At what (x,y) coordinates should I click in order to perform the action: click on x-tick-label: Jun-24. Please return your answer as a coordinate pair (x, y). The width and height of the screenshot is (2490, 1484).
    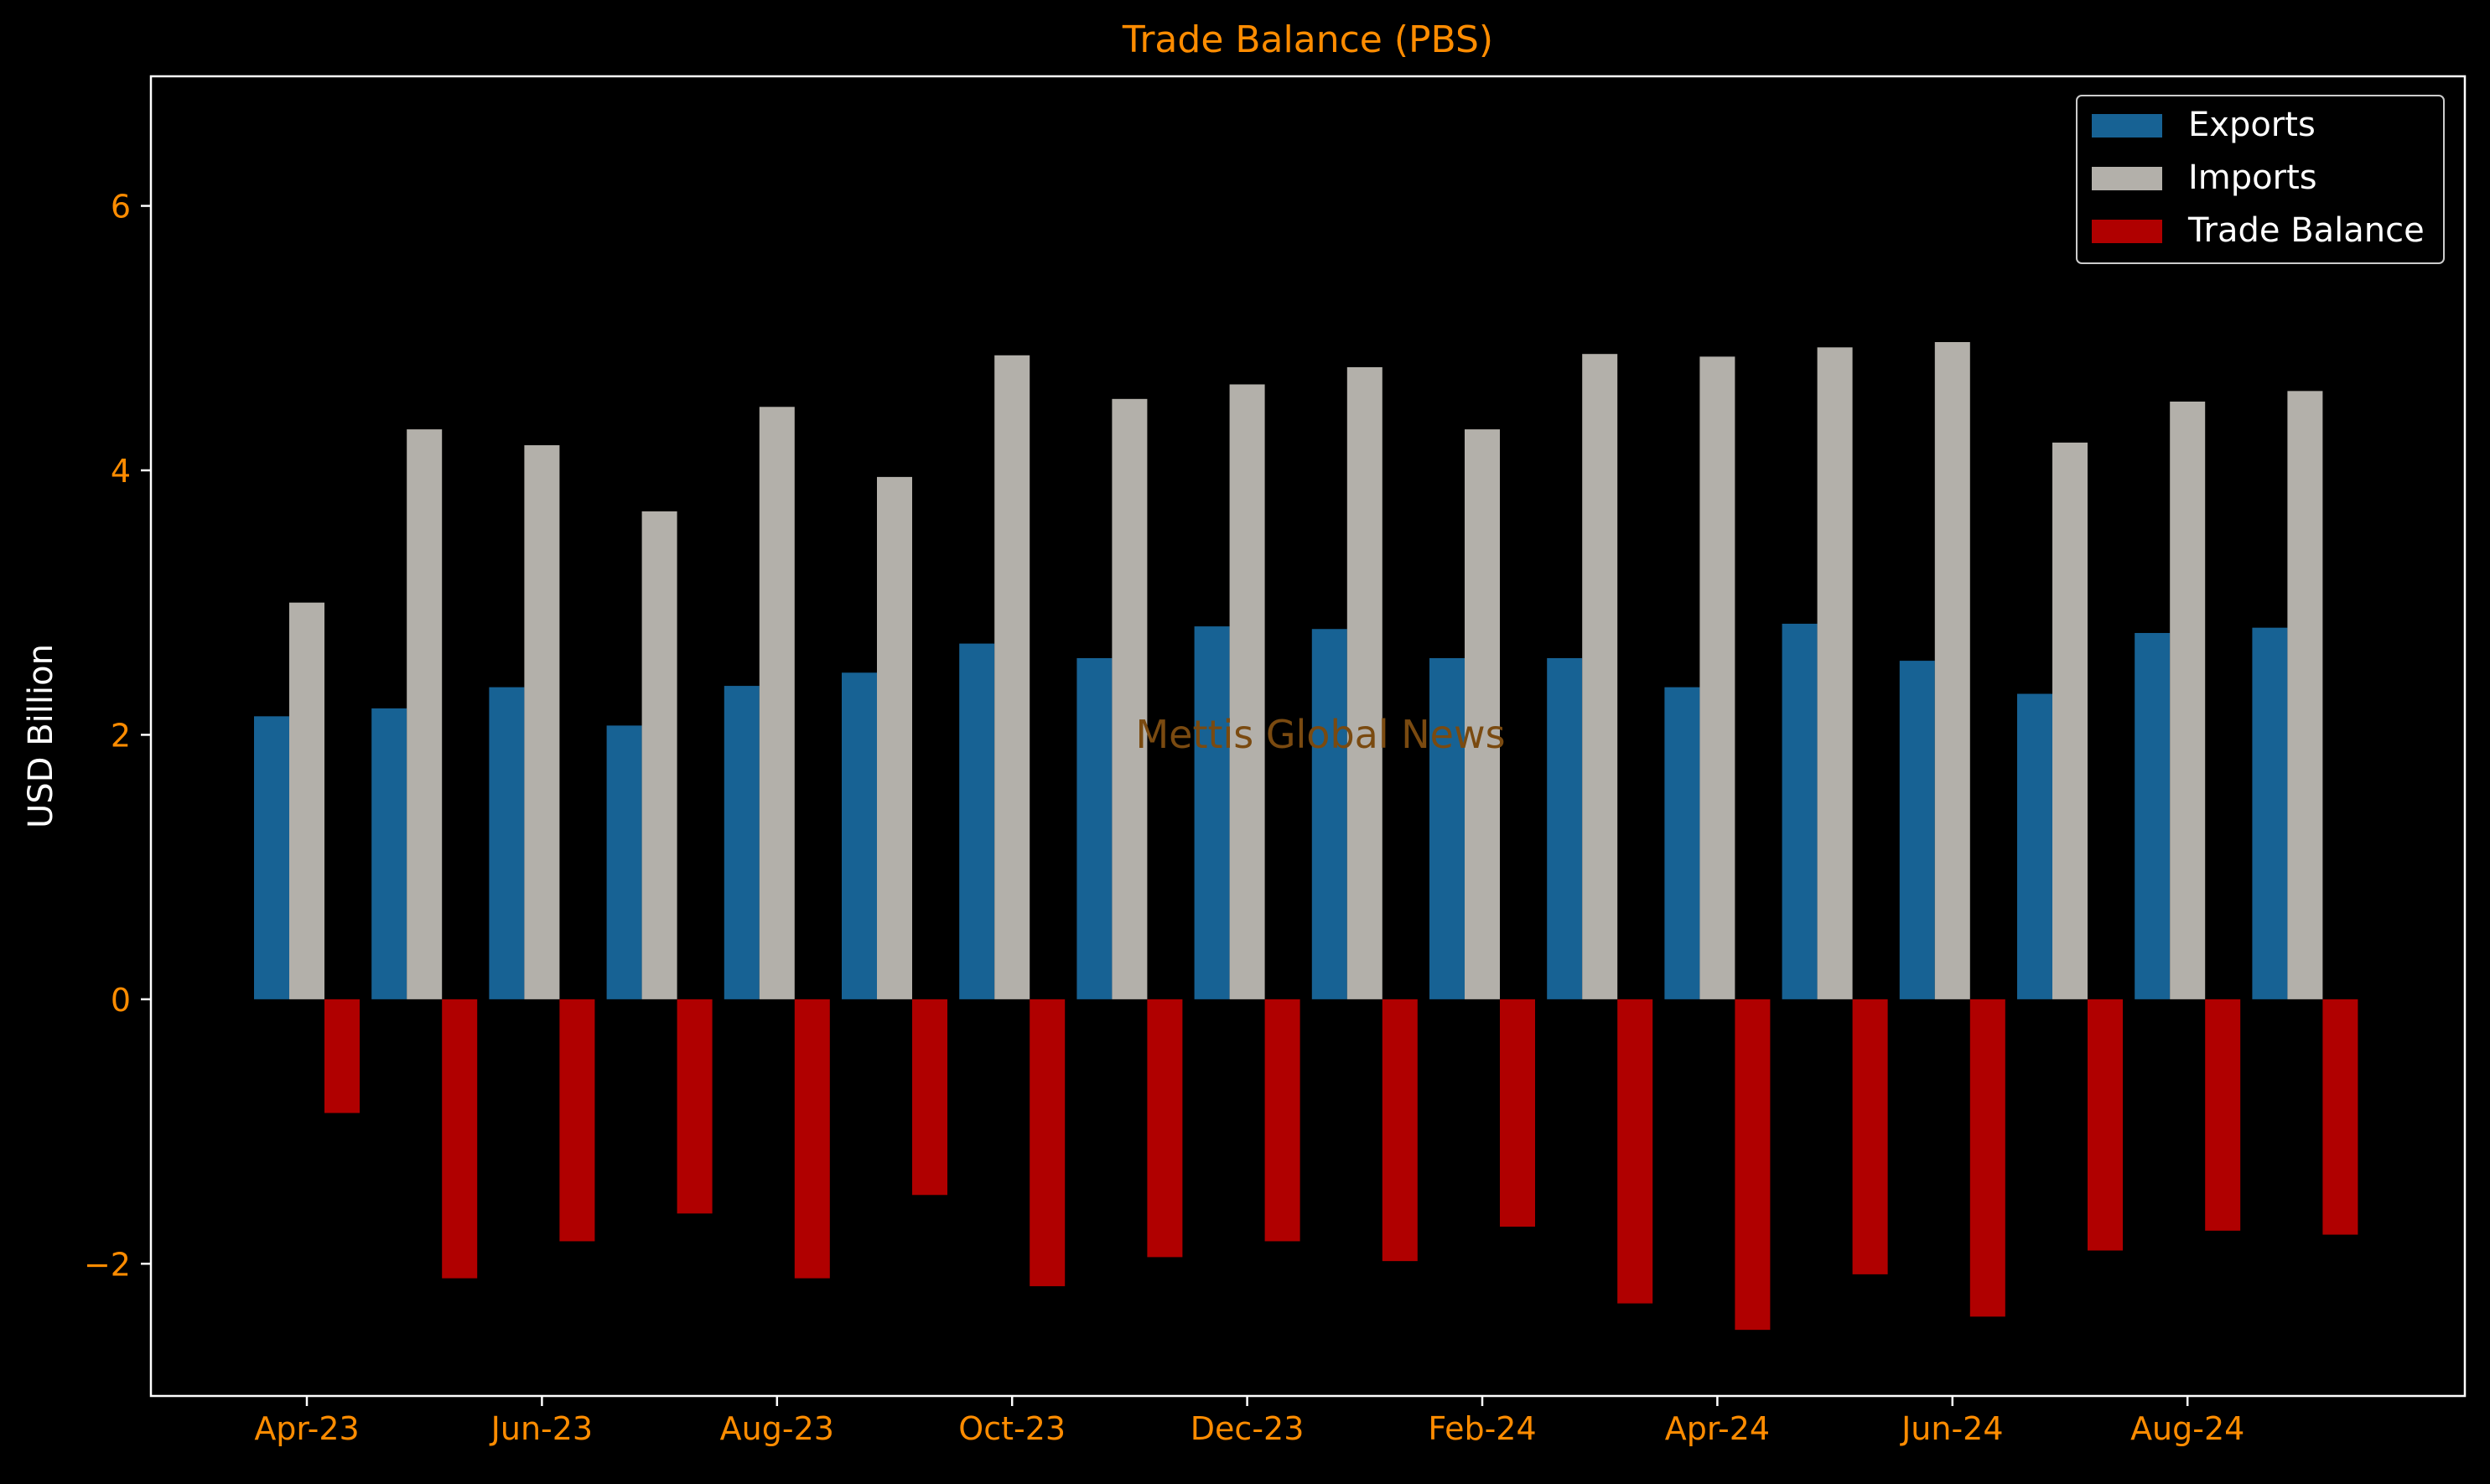
    Looking at the image, I should click on (1951, 1428).